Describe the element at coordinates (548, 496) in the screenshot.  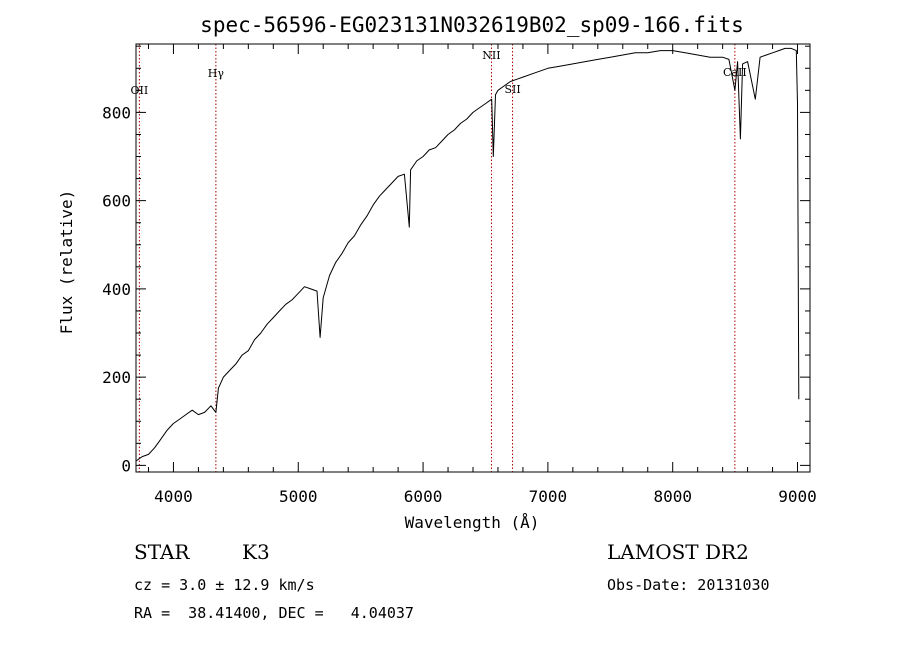
I see `x-tick-label: 7000` at that location.